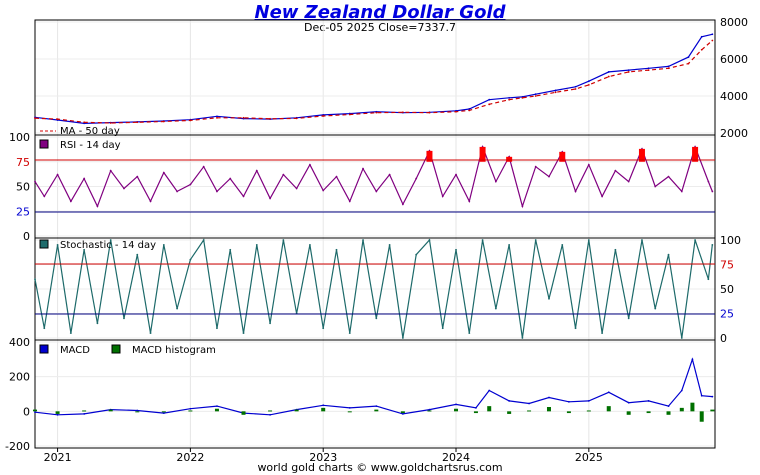 Image resolution: width=760 pixels, height=475 pixels. Describe the element at coordinates (90, 131) in the screenshot. I see `legend-ma: MA - 50 day` at that location.